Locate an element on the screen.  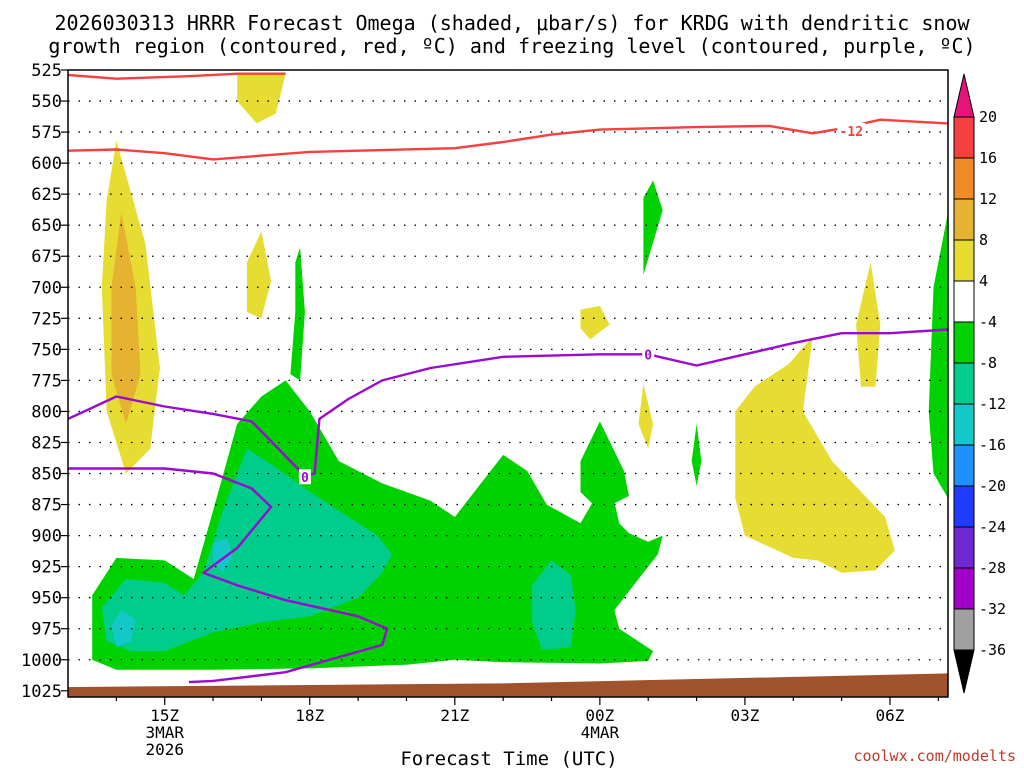
y-tick-label-825: 825 is located at coordinates (46, 443).